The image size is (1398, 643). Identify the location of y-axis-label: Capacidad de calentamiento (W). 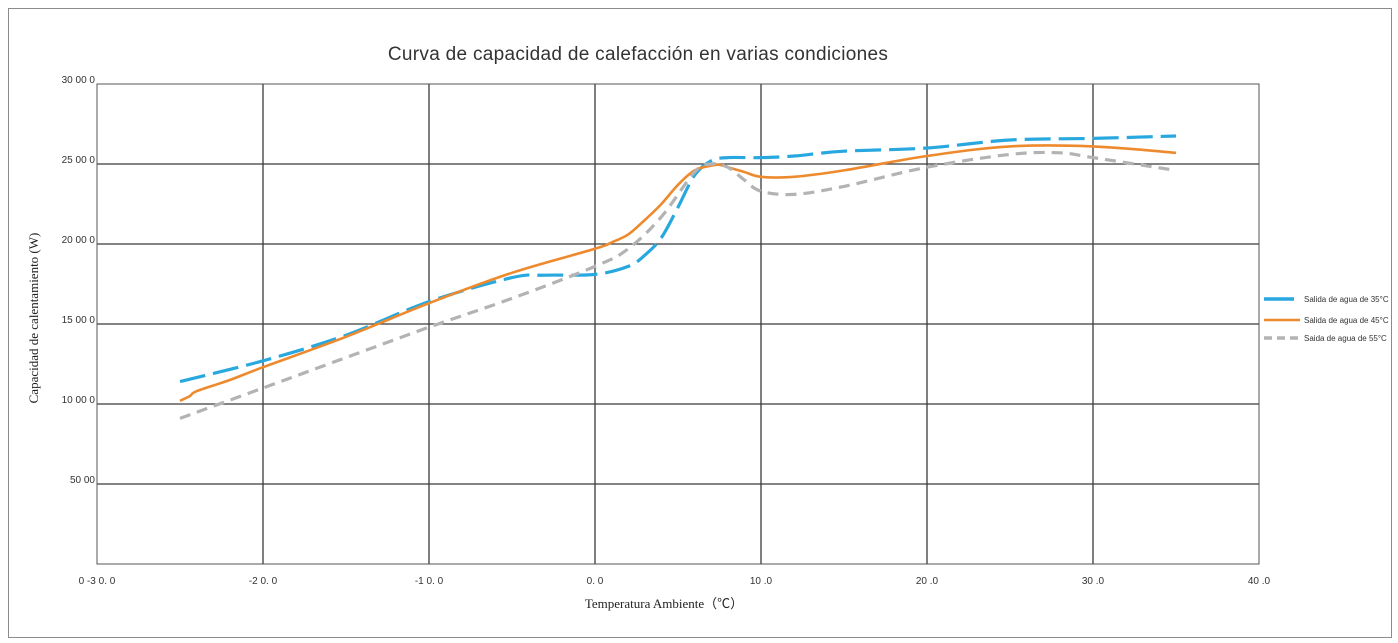
(33, 318).